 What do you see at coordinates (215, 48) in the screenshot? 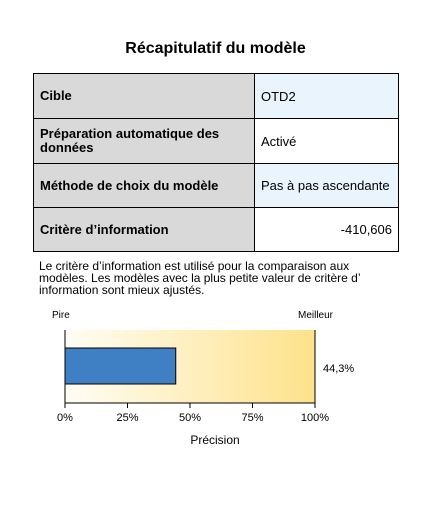
I see `model-summary-title: Récapitulatif du modèle` at bounding box center [215, 48].